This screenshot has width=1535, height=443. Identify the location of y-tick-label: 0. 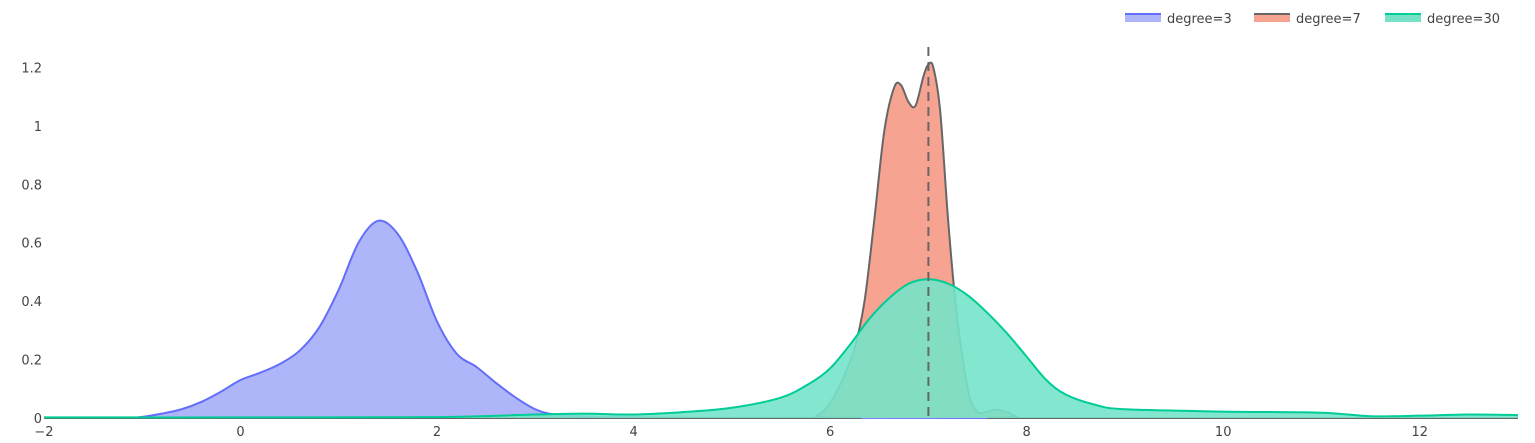
(38, 419).